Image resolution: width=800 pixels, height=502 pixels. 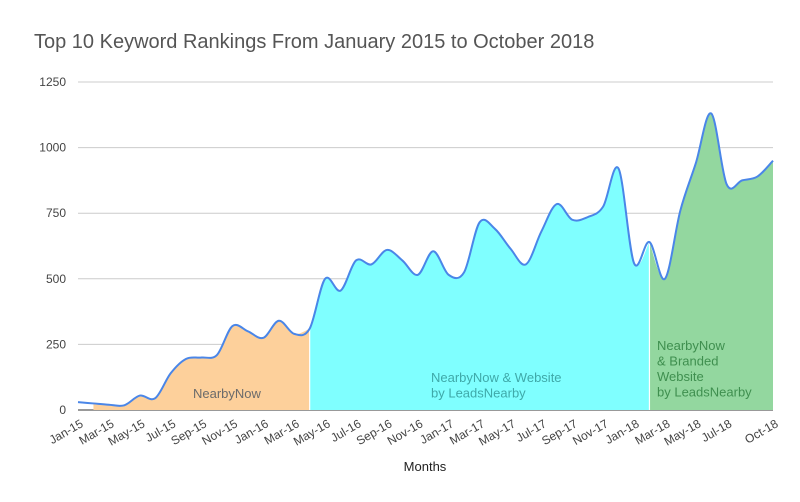 I want to click on y-axis-ticks: 0 250 500 750 1000 1250, so click(x=52, y=246).